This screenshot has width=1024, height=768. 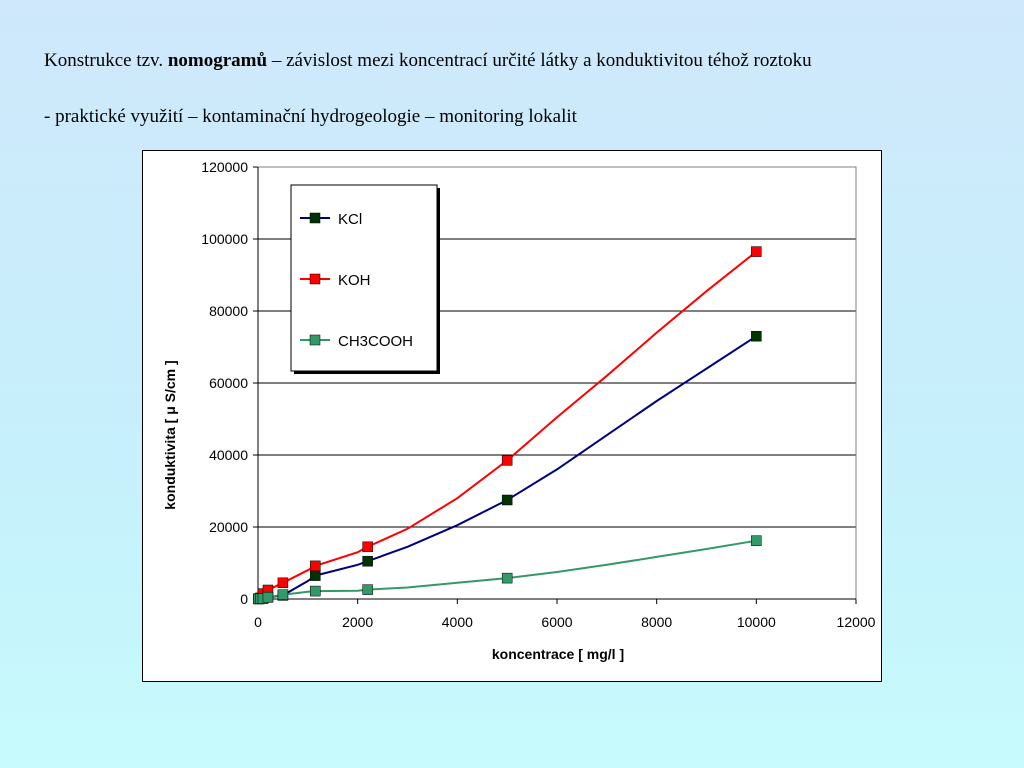 What do you see at coordinates (357, 622) in the screenshot?
I see `x-tick-label: 2000` at bounding box center [357, 622].